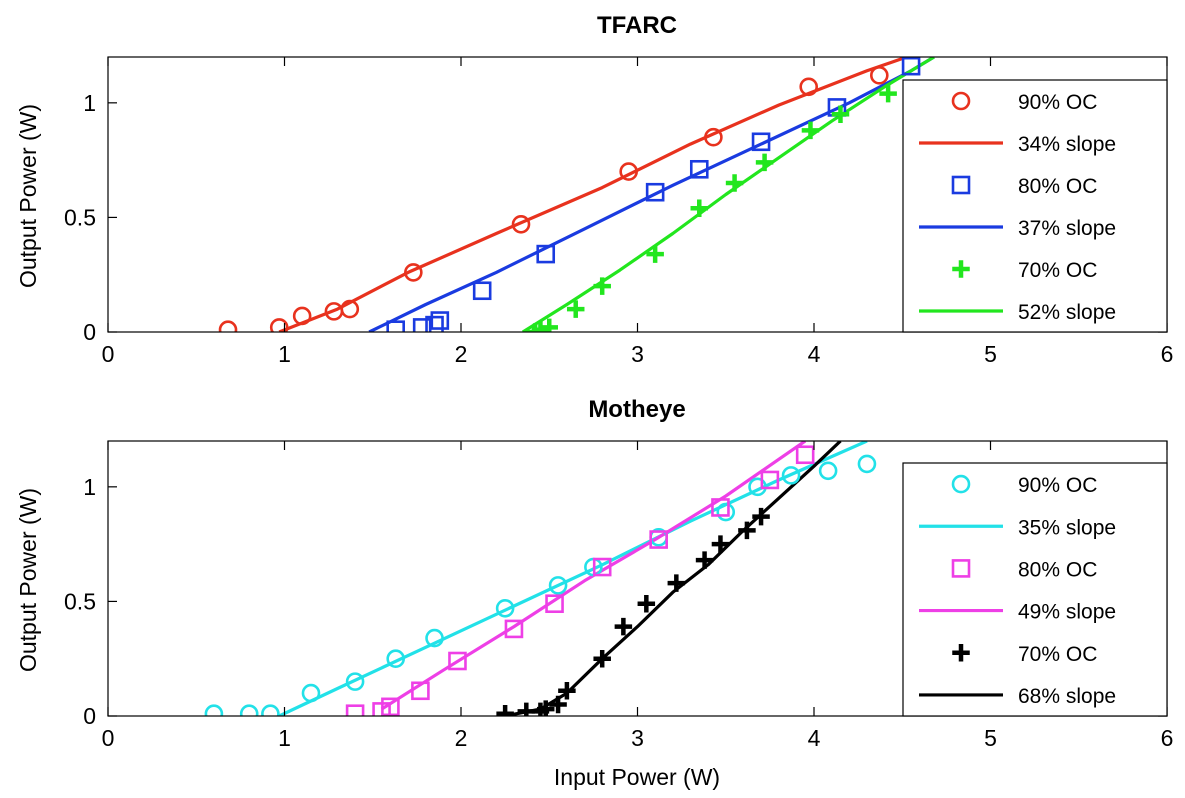 The width and height of the screenshot is (1185, 798). Describe the element at coordinates (284, 354) in the screenshot. I see `x-tick-label: 1` at that location.